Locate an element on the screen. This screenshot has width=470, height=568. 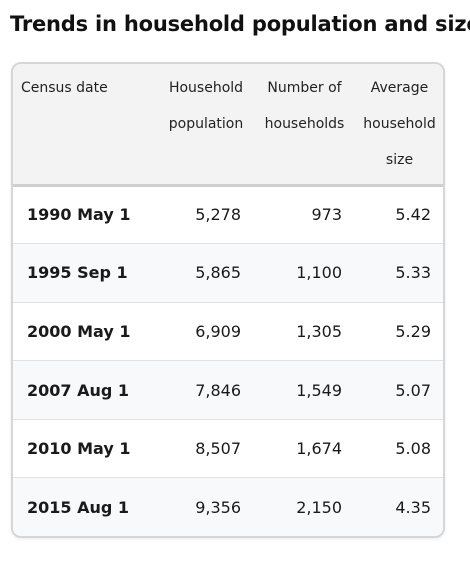
cell-number-of-households: 2,150 is located at coordinates (319, 508).